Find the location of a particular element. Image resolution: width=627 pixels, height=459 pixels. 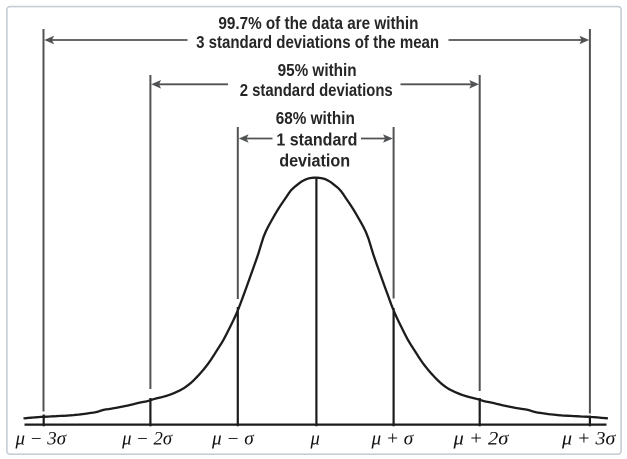

svg-text: μ + 3σ is located at coordinates (588, 438).